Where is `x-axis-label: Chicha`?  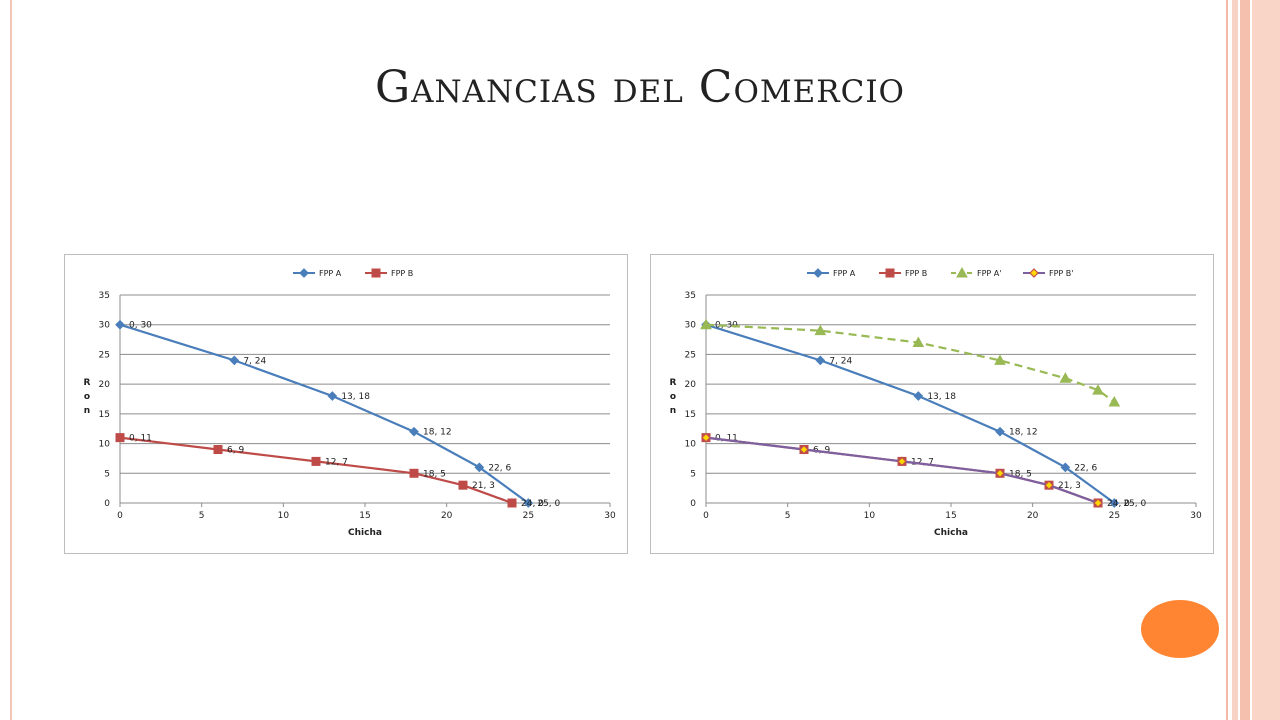 x-axis-label: Chicha is located at coordinates (951, 533).